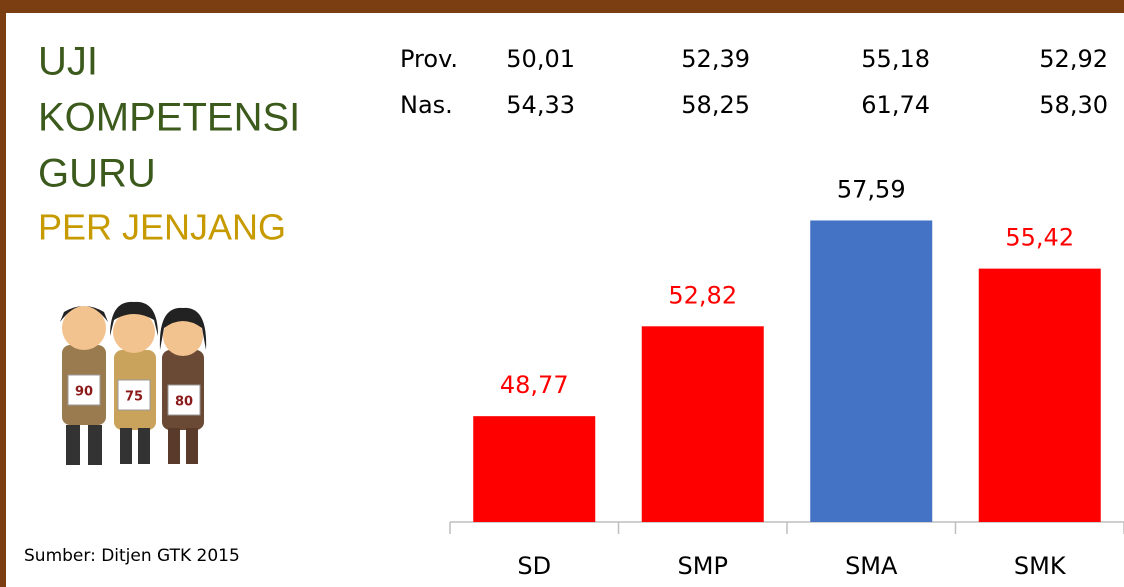 This screenshot has width=1124, height=587. Describe the element at coordinates (871, 566) in the screenshot. I see `x-tick-label: SMA` at that location.